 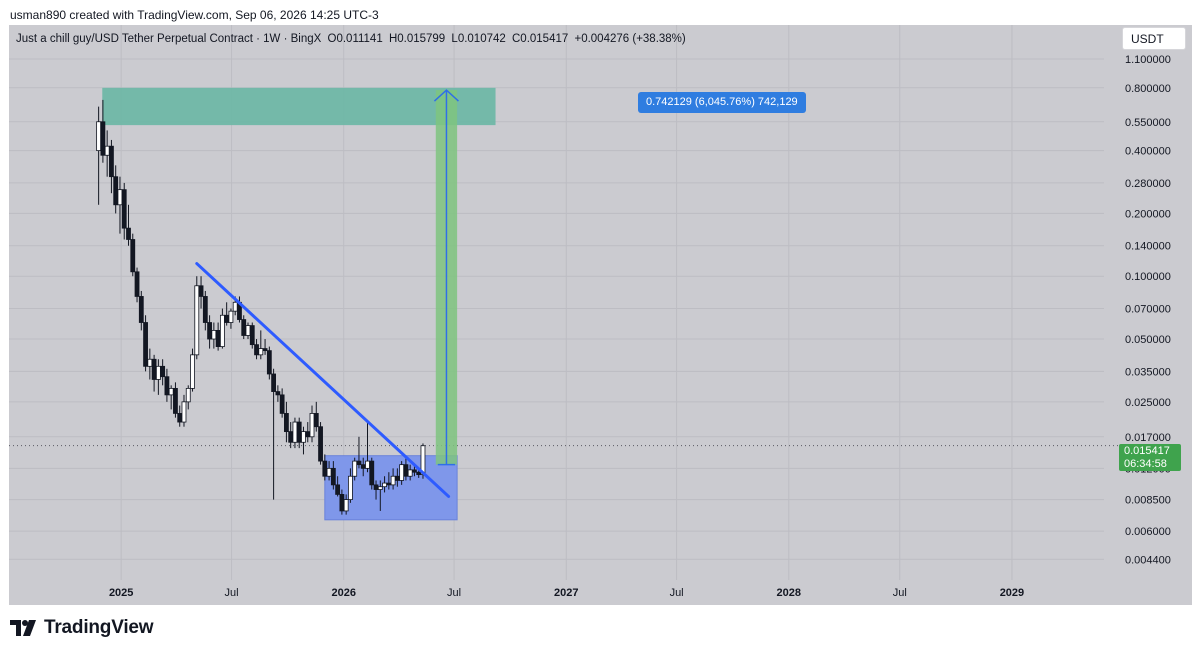 I want to click on y-tick-label: 0.035000, so click(x=1148, y=372).